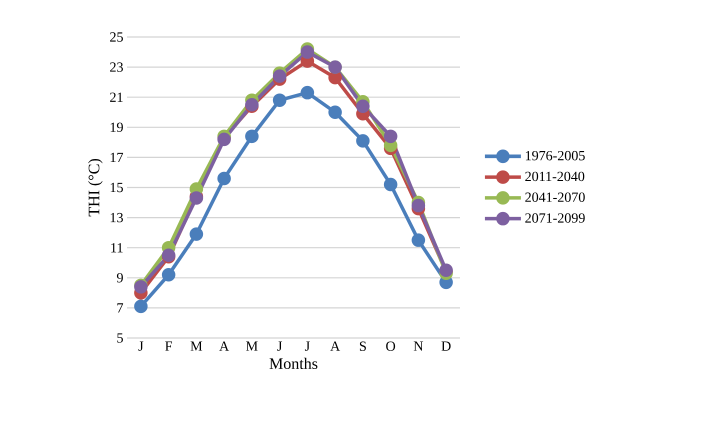 Image resolution: width=703 pixels, height=445 pixels. I want to click on x-tick-label: N, so click(419, 346).